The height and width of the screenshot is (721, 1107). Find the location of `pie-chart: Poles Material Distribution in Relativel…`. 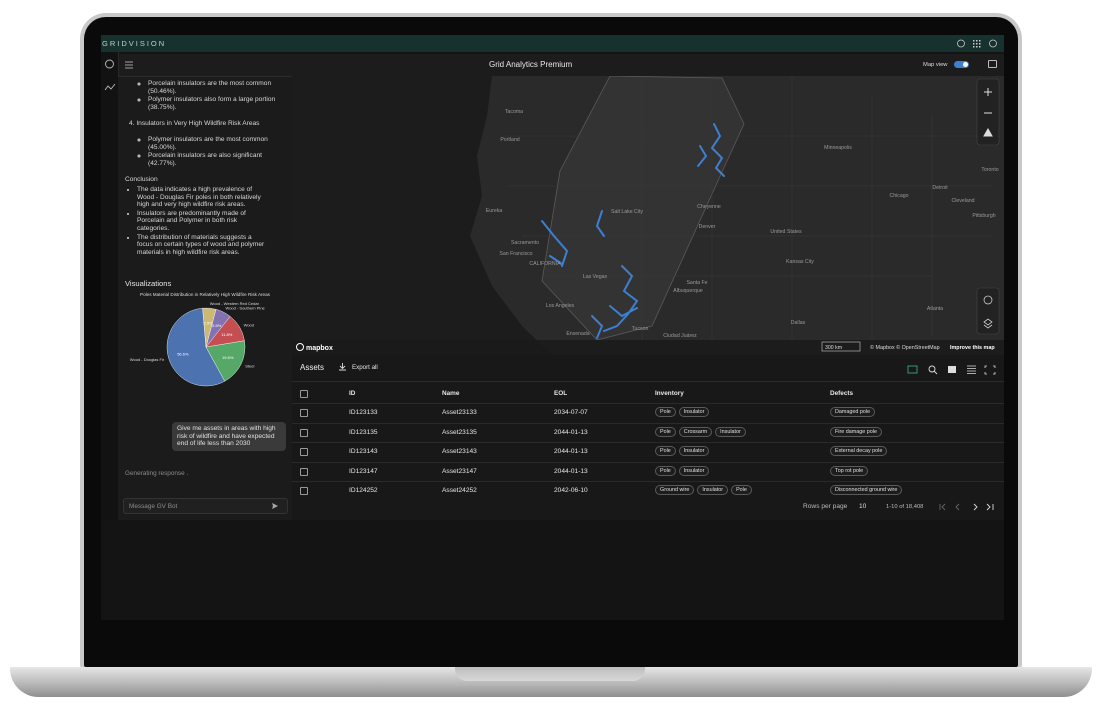

pie-chart: Poles Material Distribution in Relativel… is located at coordinates (200, 339).